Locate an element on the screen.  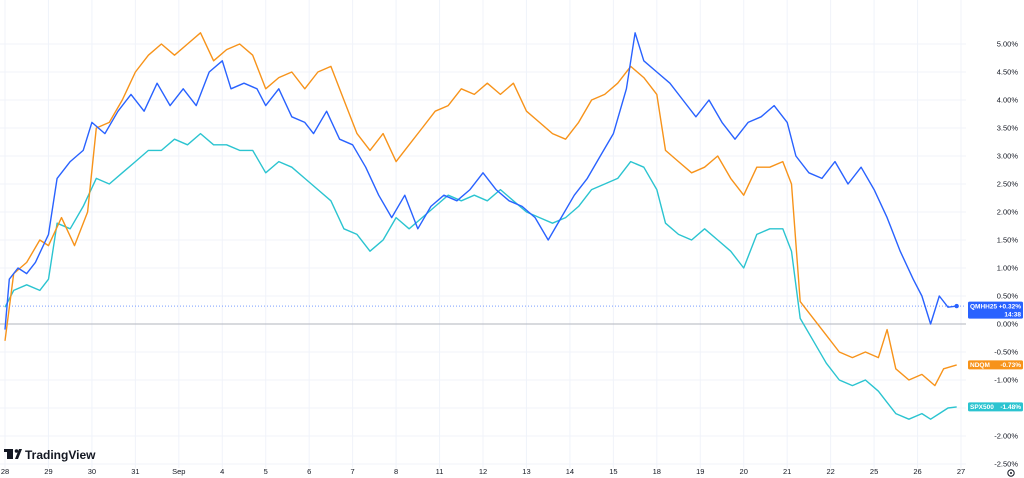
y-tick-label: 3.50% is located at coordinates (1008, 128).